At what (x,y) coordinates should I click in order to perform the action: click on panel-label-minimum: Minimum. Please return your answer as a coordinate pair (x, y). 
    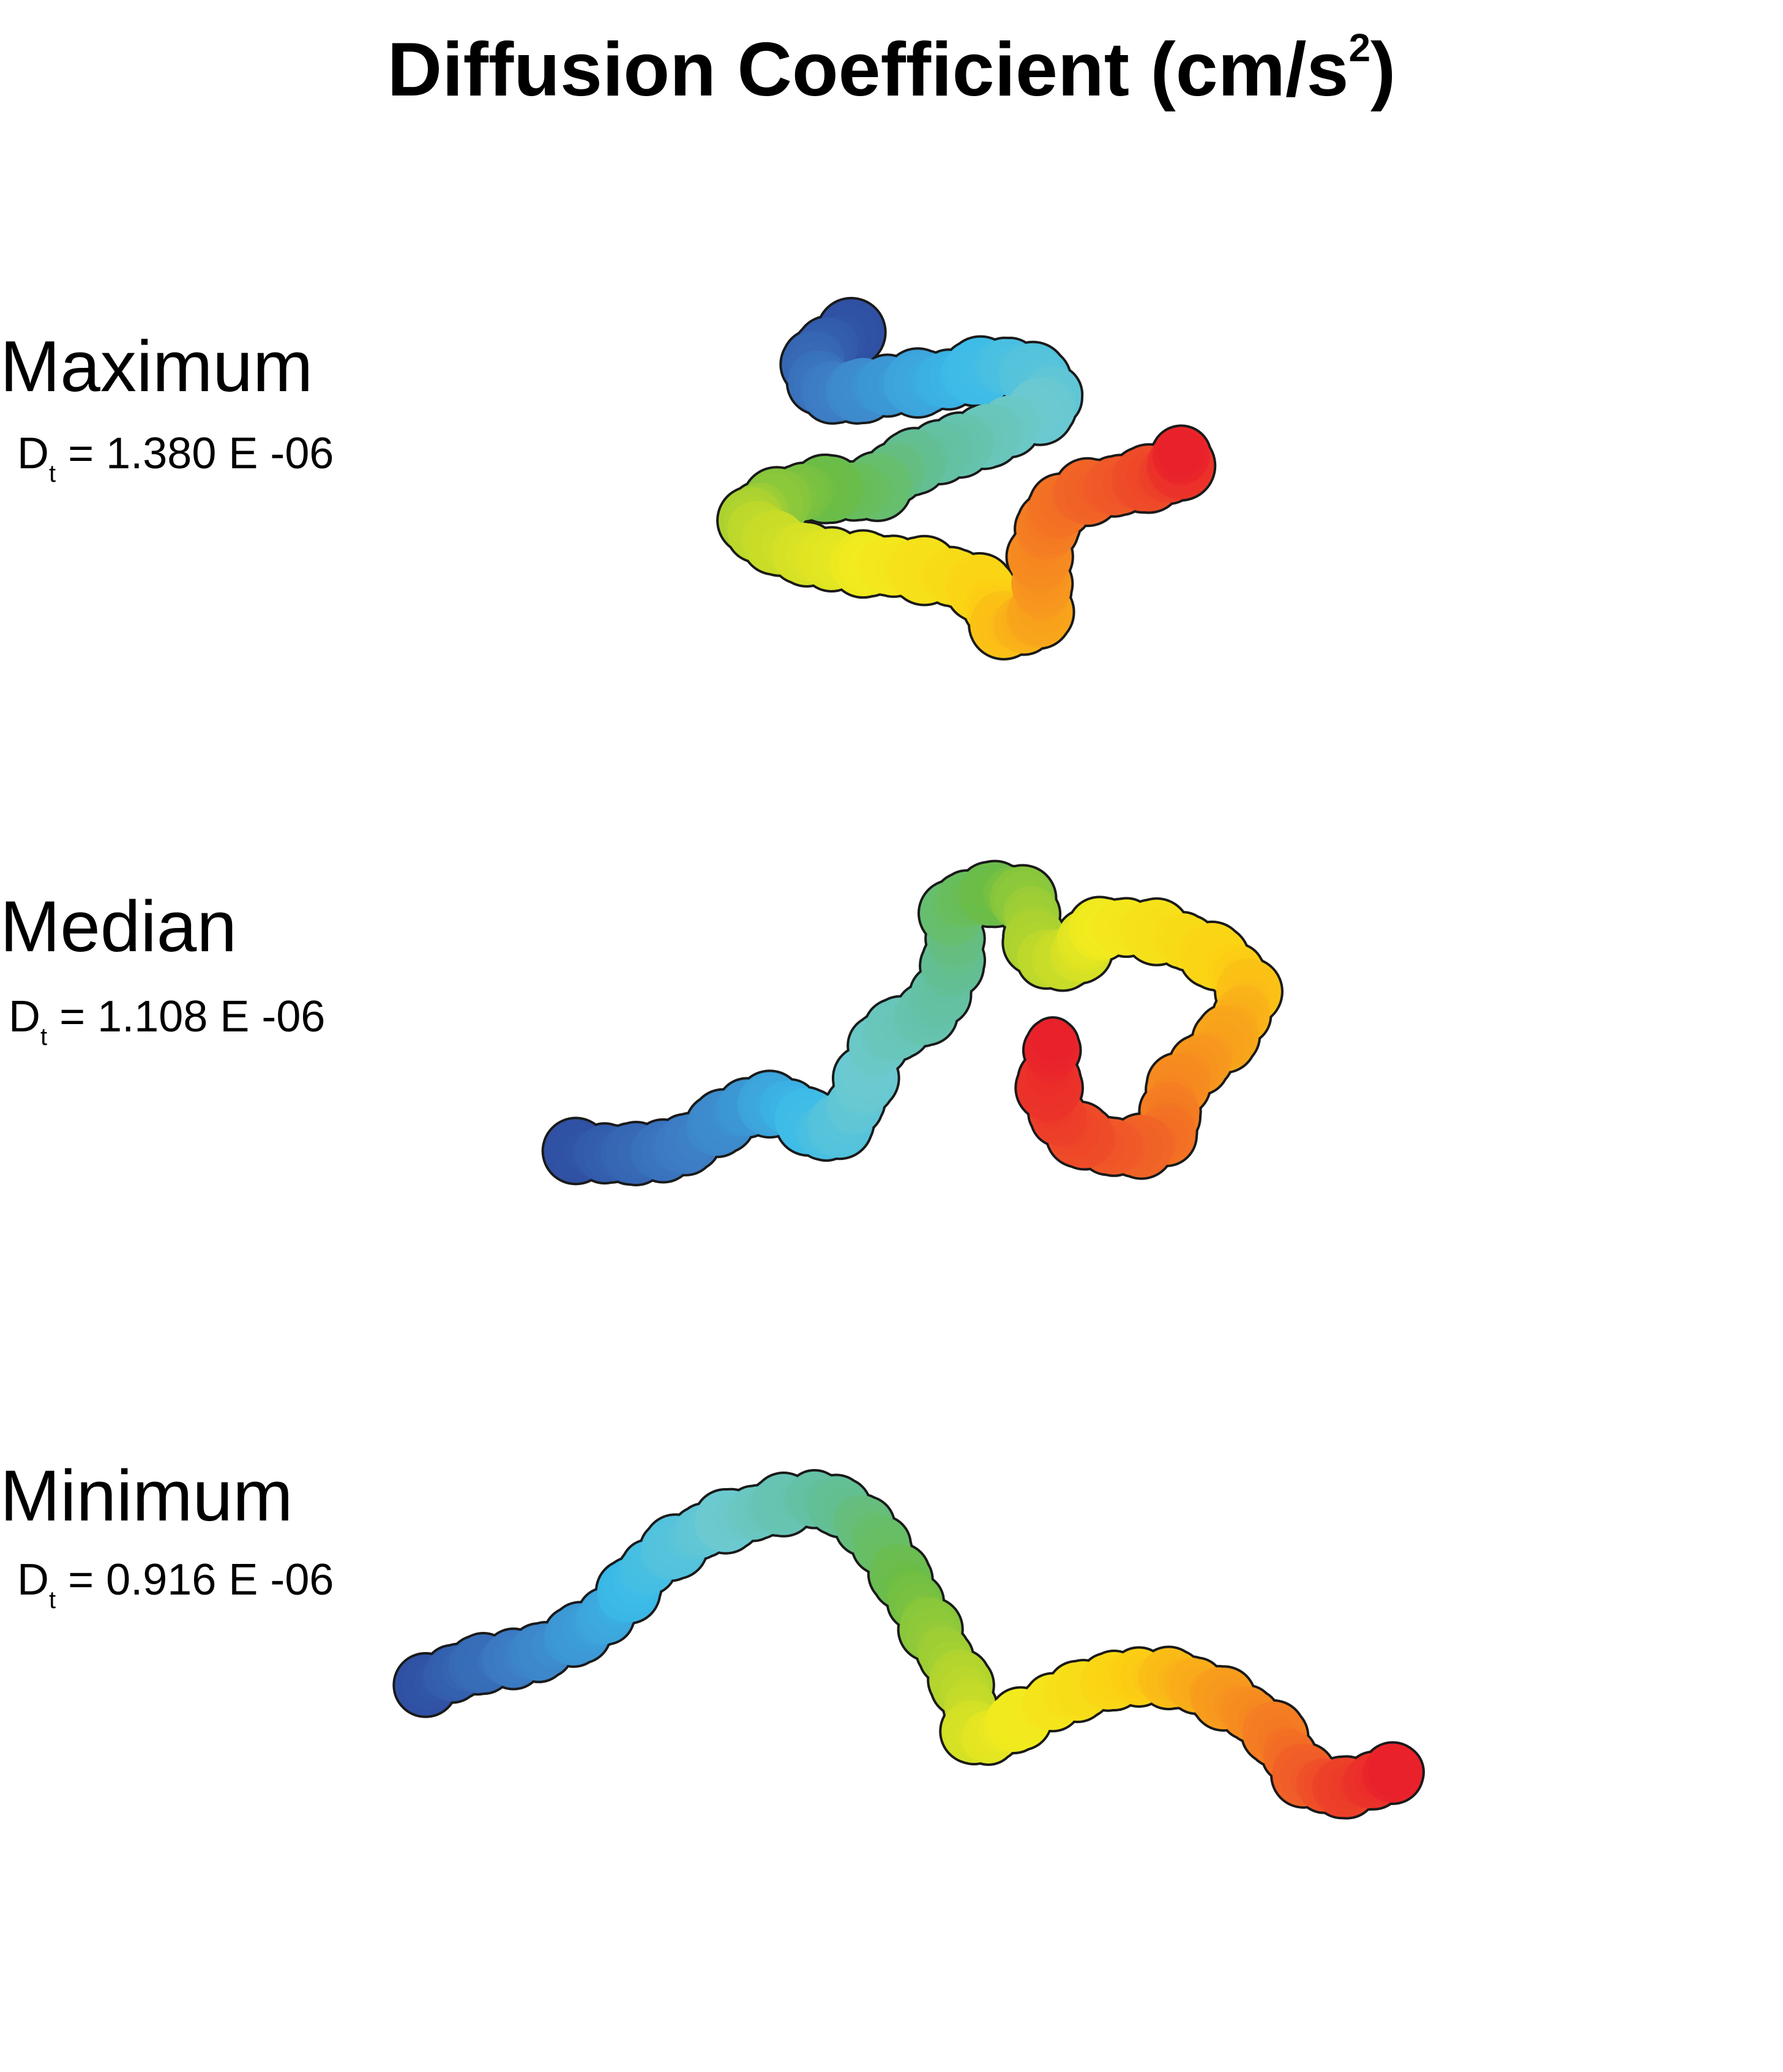
    Looking at the image, I should click on (146, 1496).